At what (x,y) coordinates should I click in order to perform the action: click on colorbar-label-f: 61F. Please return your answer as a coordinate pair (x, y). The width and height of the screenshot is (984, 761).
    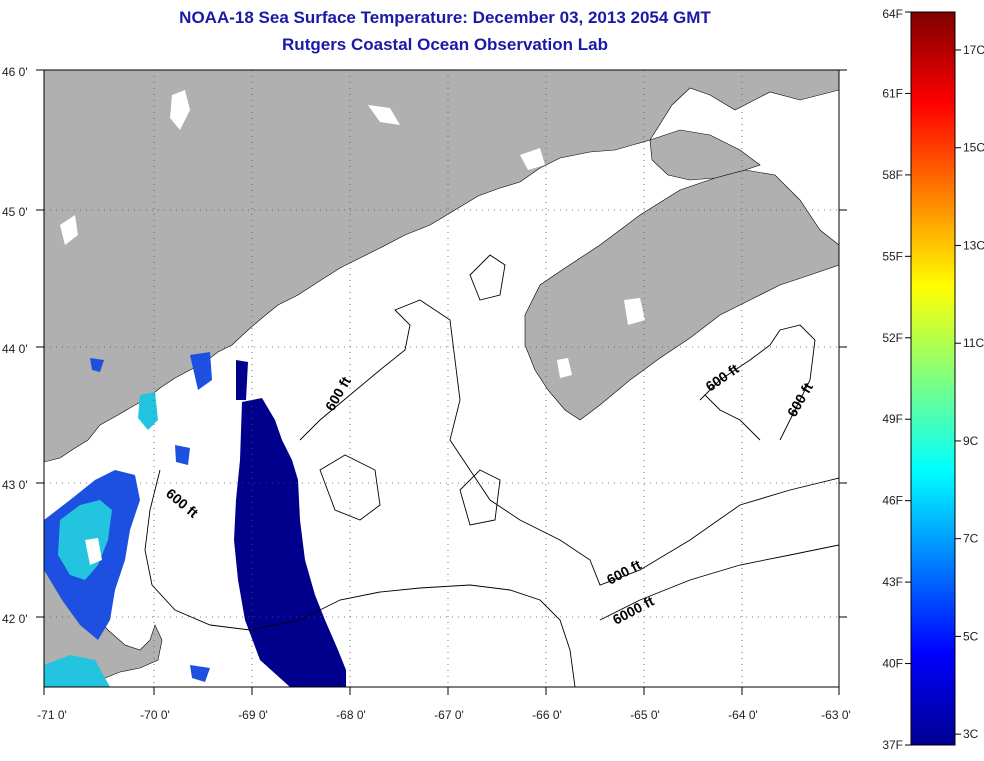
    Looking at the image, I should click on (892, 93).